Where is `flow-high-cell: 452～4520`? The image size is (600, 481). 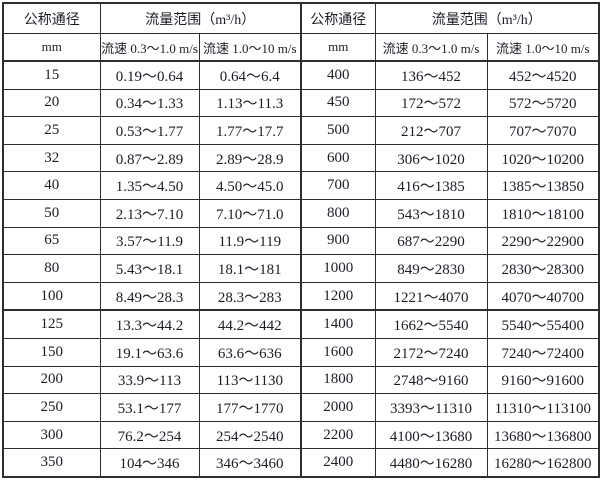
flow-high-cell: 452～4520 is located at coordinates (543, 75).